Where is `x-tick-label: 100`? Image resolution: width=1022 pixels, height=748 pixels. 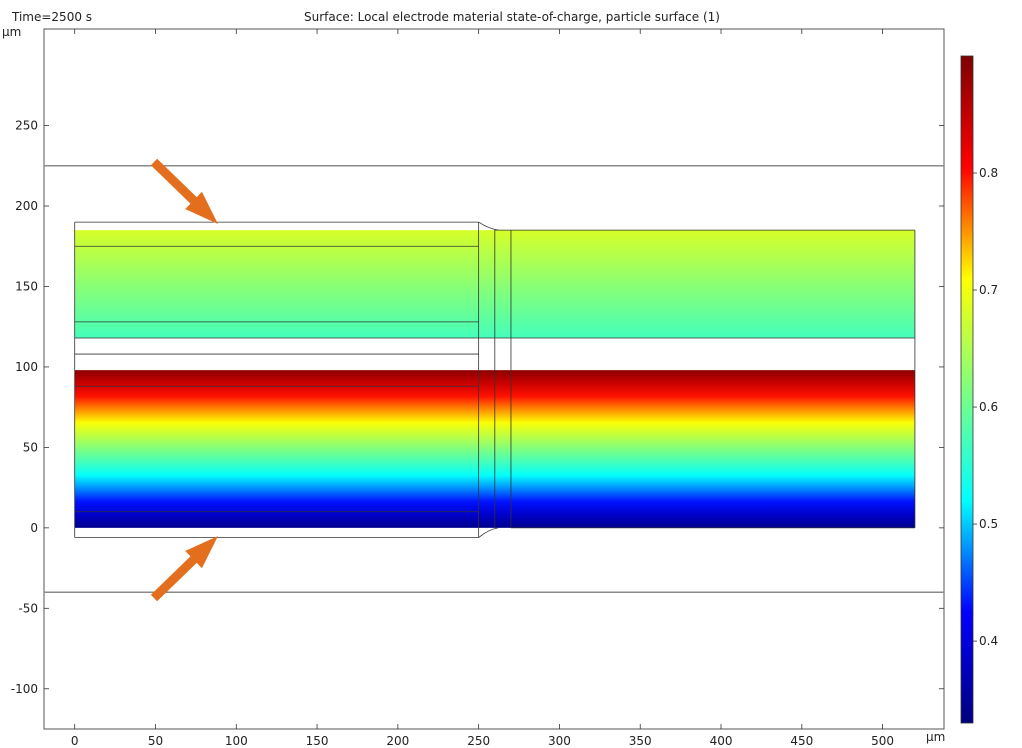 x-tick-label: 100 is located at coordinates (236, 741).